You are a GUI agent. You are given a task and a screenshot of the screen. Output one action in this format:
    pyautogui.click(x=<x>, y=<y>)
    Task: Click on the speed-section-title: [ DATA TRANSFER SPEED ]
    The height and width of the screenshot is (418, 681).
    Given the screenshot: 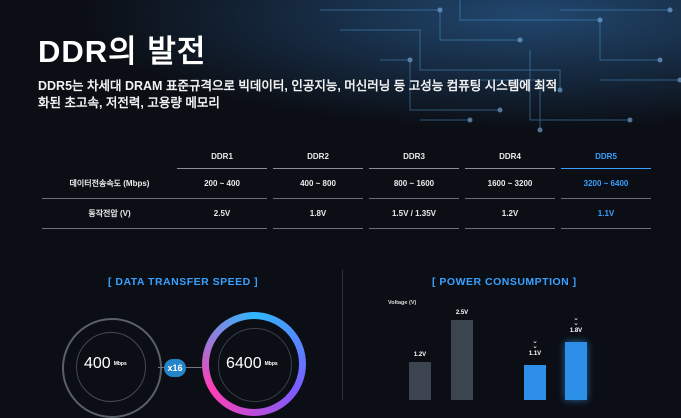 What is the action you would take?
    pyautogui.click(x=183, y=282)
    